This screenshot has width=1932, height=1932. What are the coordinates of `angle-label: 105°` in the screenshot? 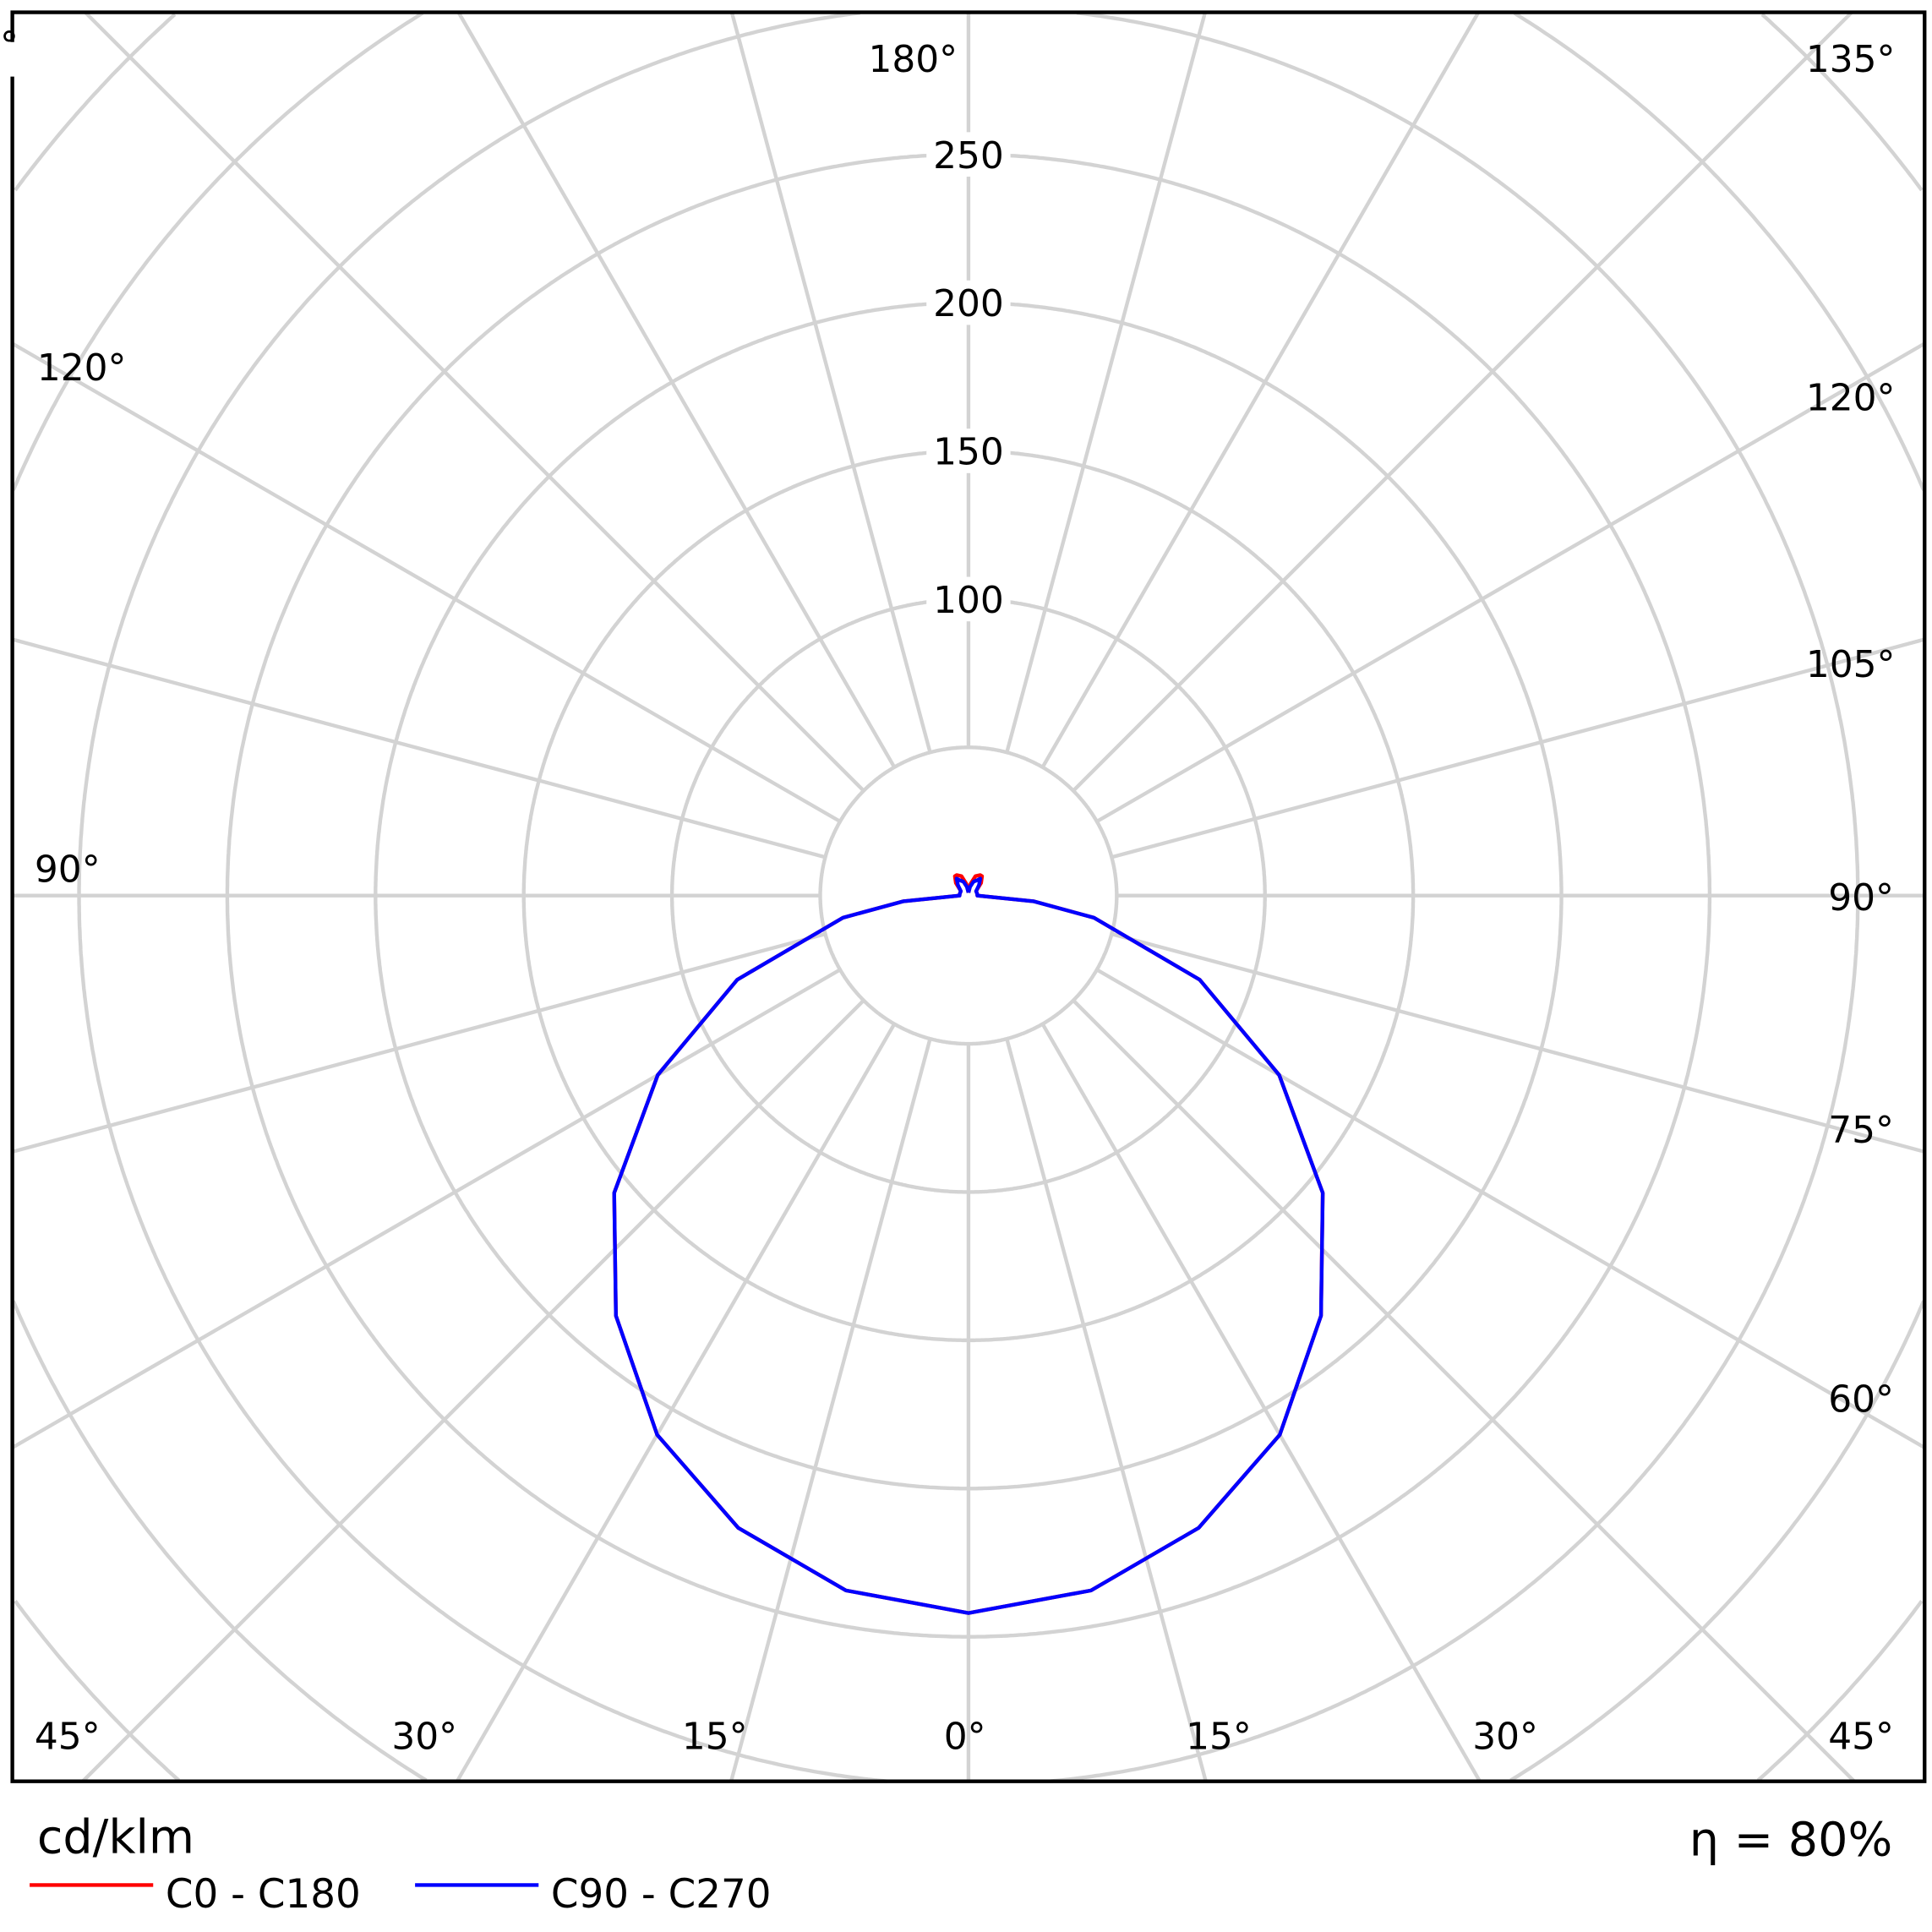 It's located at (1851, 664).